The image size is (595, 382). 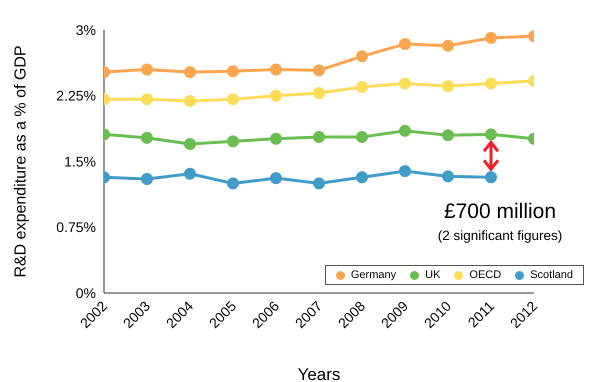 I want to click on legend-label: UK, so click(x=432, y=275).